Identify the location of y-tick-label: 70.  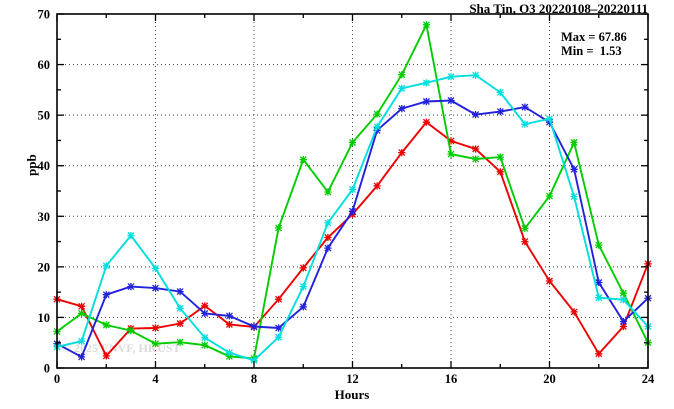
(44, 15).